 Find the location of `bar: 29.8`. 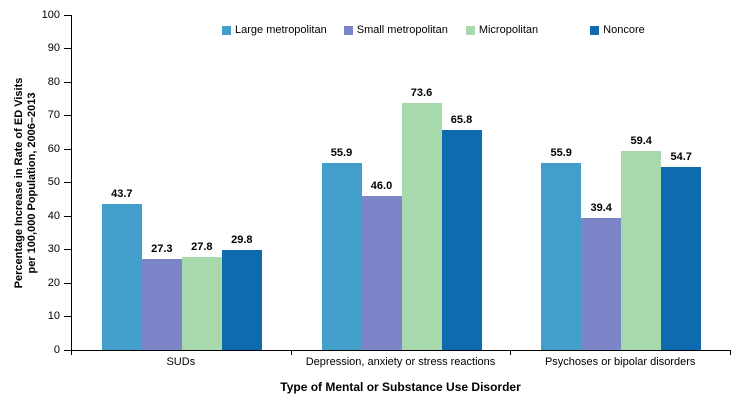

bar: 29.8 is located at coordinates (241, 292).